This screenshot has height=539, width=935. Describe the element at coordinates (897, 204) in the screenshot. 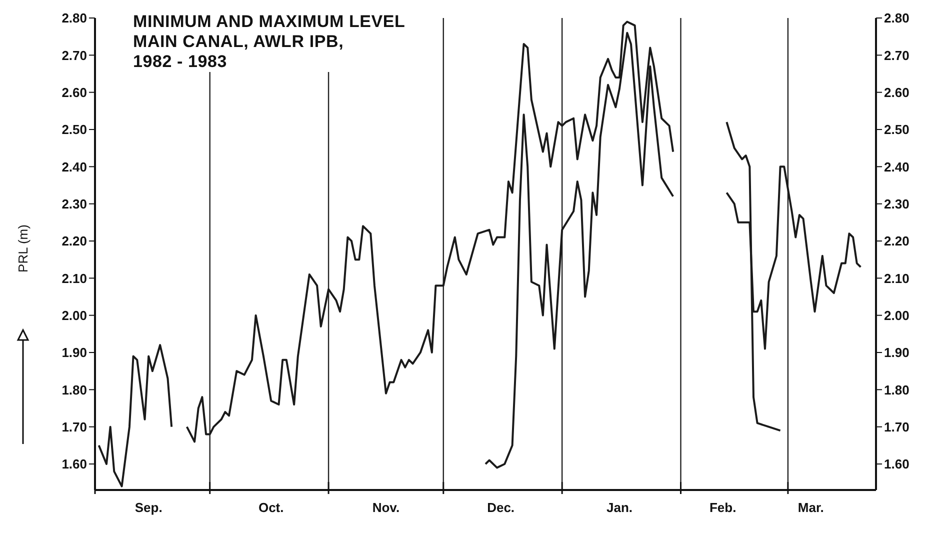

I see `y2-tick-label: 2.30` at that location.